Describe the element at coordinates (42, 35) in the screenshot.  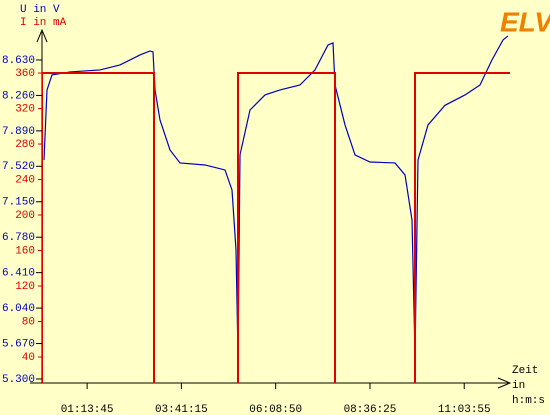
I see `y-axis-arrow` at that location.